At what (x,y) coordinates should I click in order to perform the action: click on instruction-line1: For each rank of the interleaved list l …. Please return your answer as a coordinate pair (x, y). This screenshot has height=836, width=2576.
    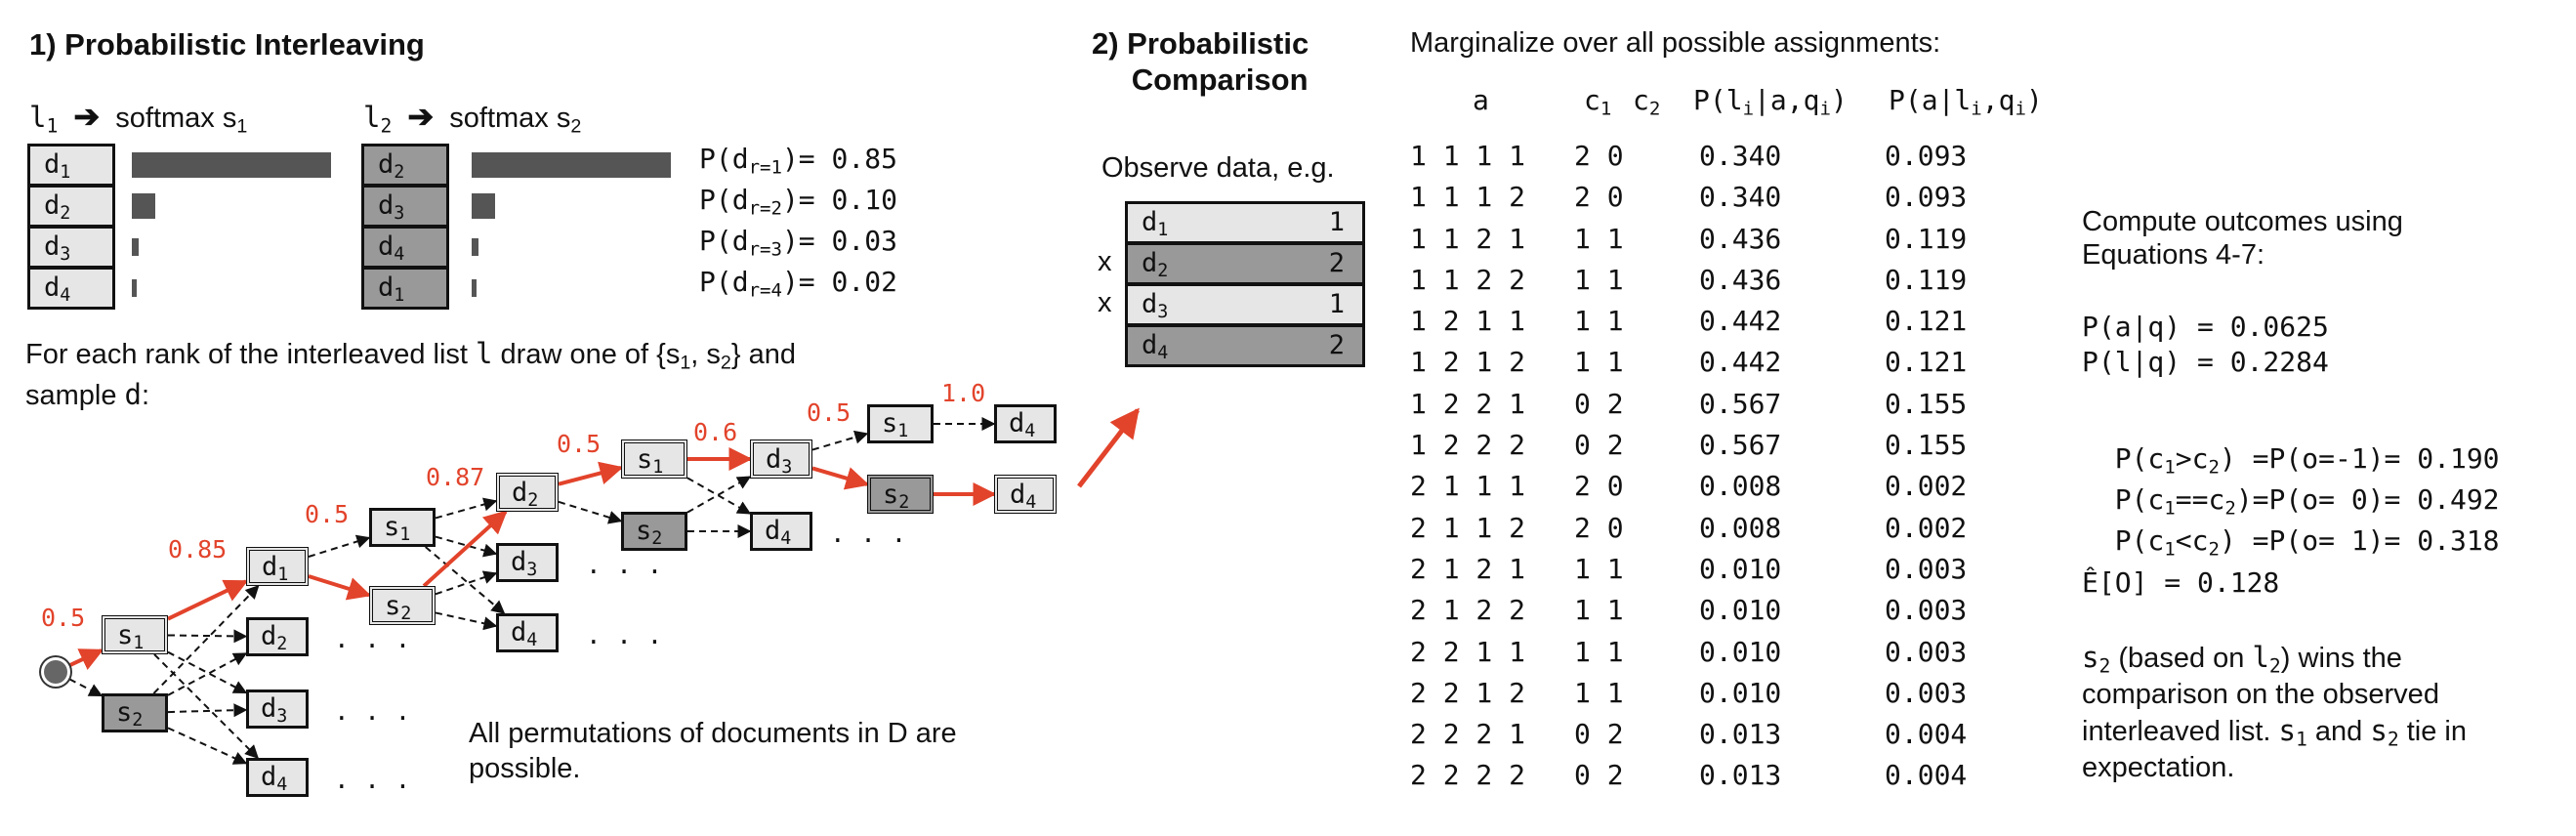
    Looking at the image, I should click on (411, 356).